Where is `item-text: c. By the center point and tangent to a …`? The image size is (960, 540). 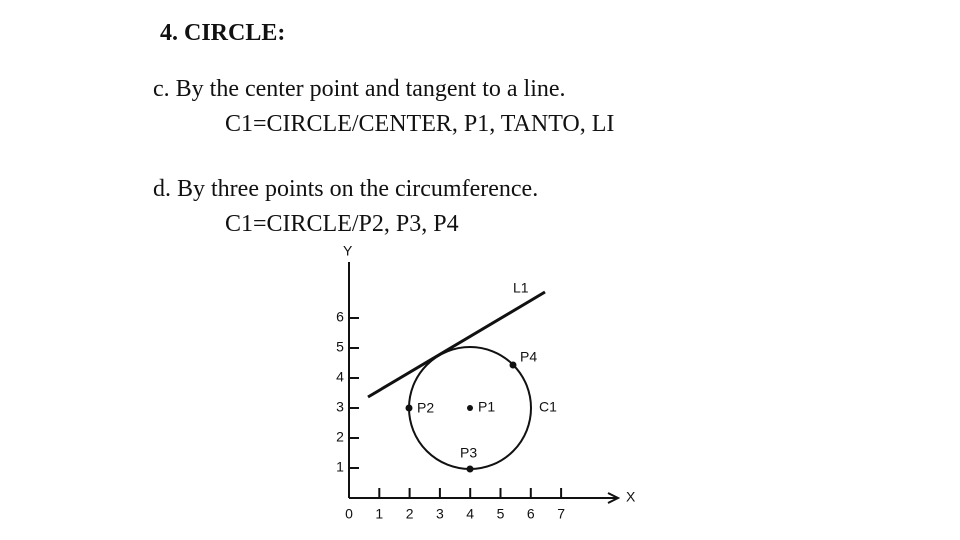
item-text: c. By the center point and tangent to a … is located at coordinates (359, 89).